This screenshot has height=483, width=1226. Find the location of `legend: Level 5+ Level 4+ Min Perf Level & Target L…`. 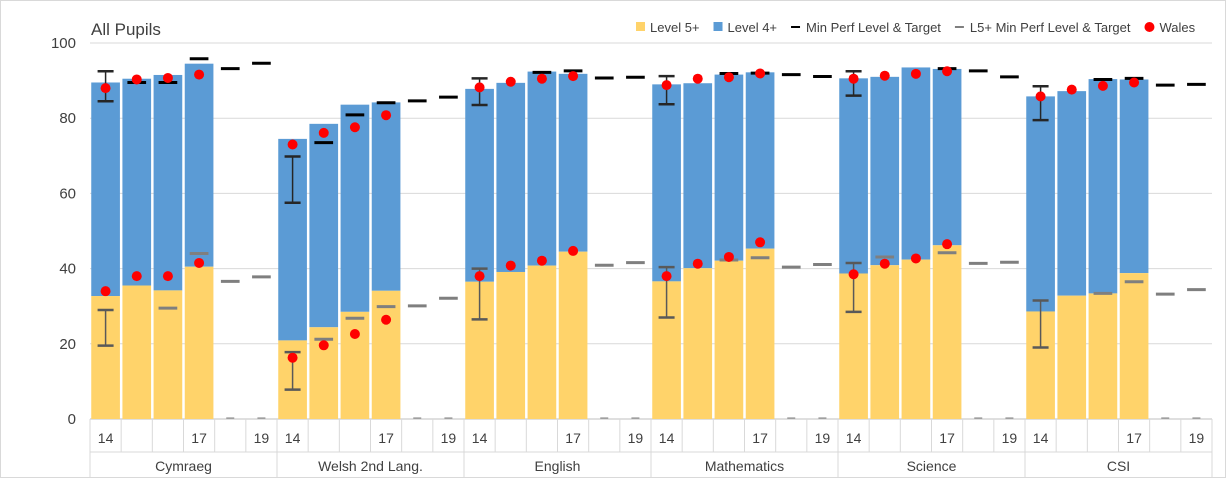

legend: Level 5+ Level 4+ Min Perf Level & Target L… is located at coordinates (916, 27).